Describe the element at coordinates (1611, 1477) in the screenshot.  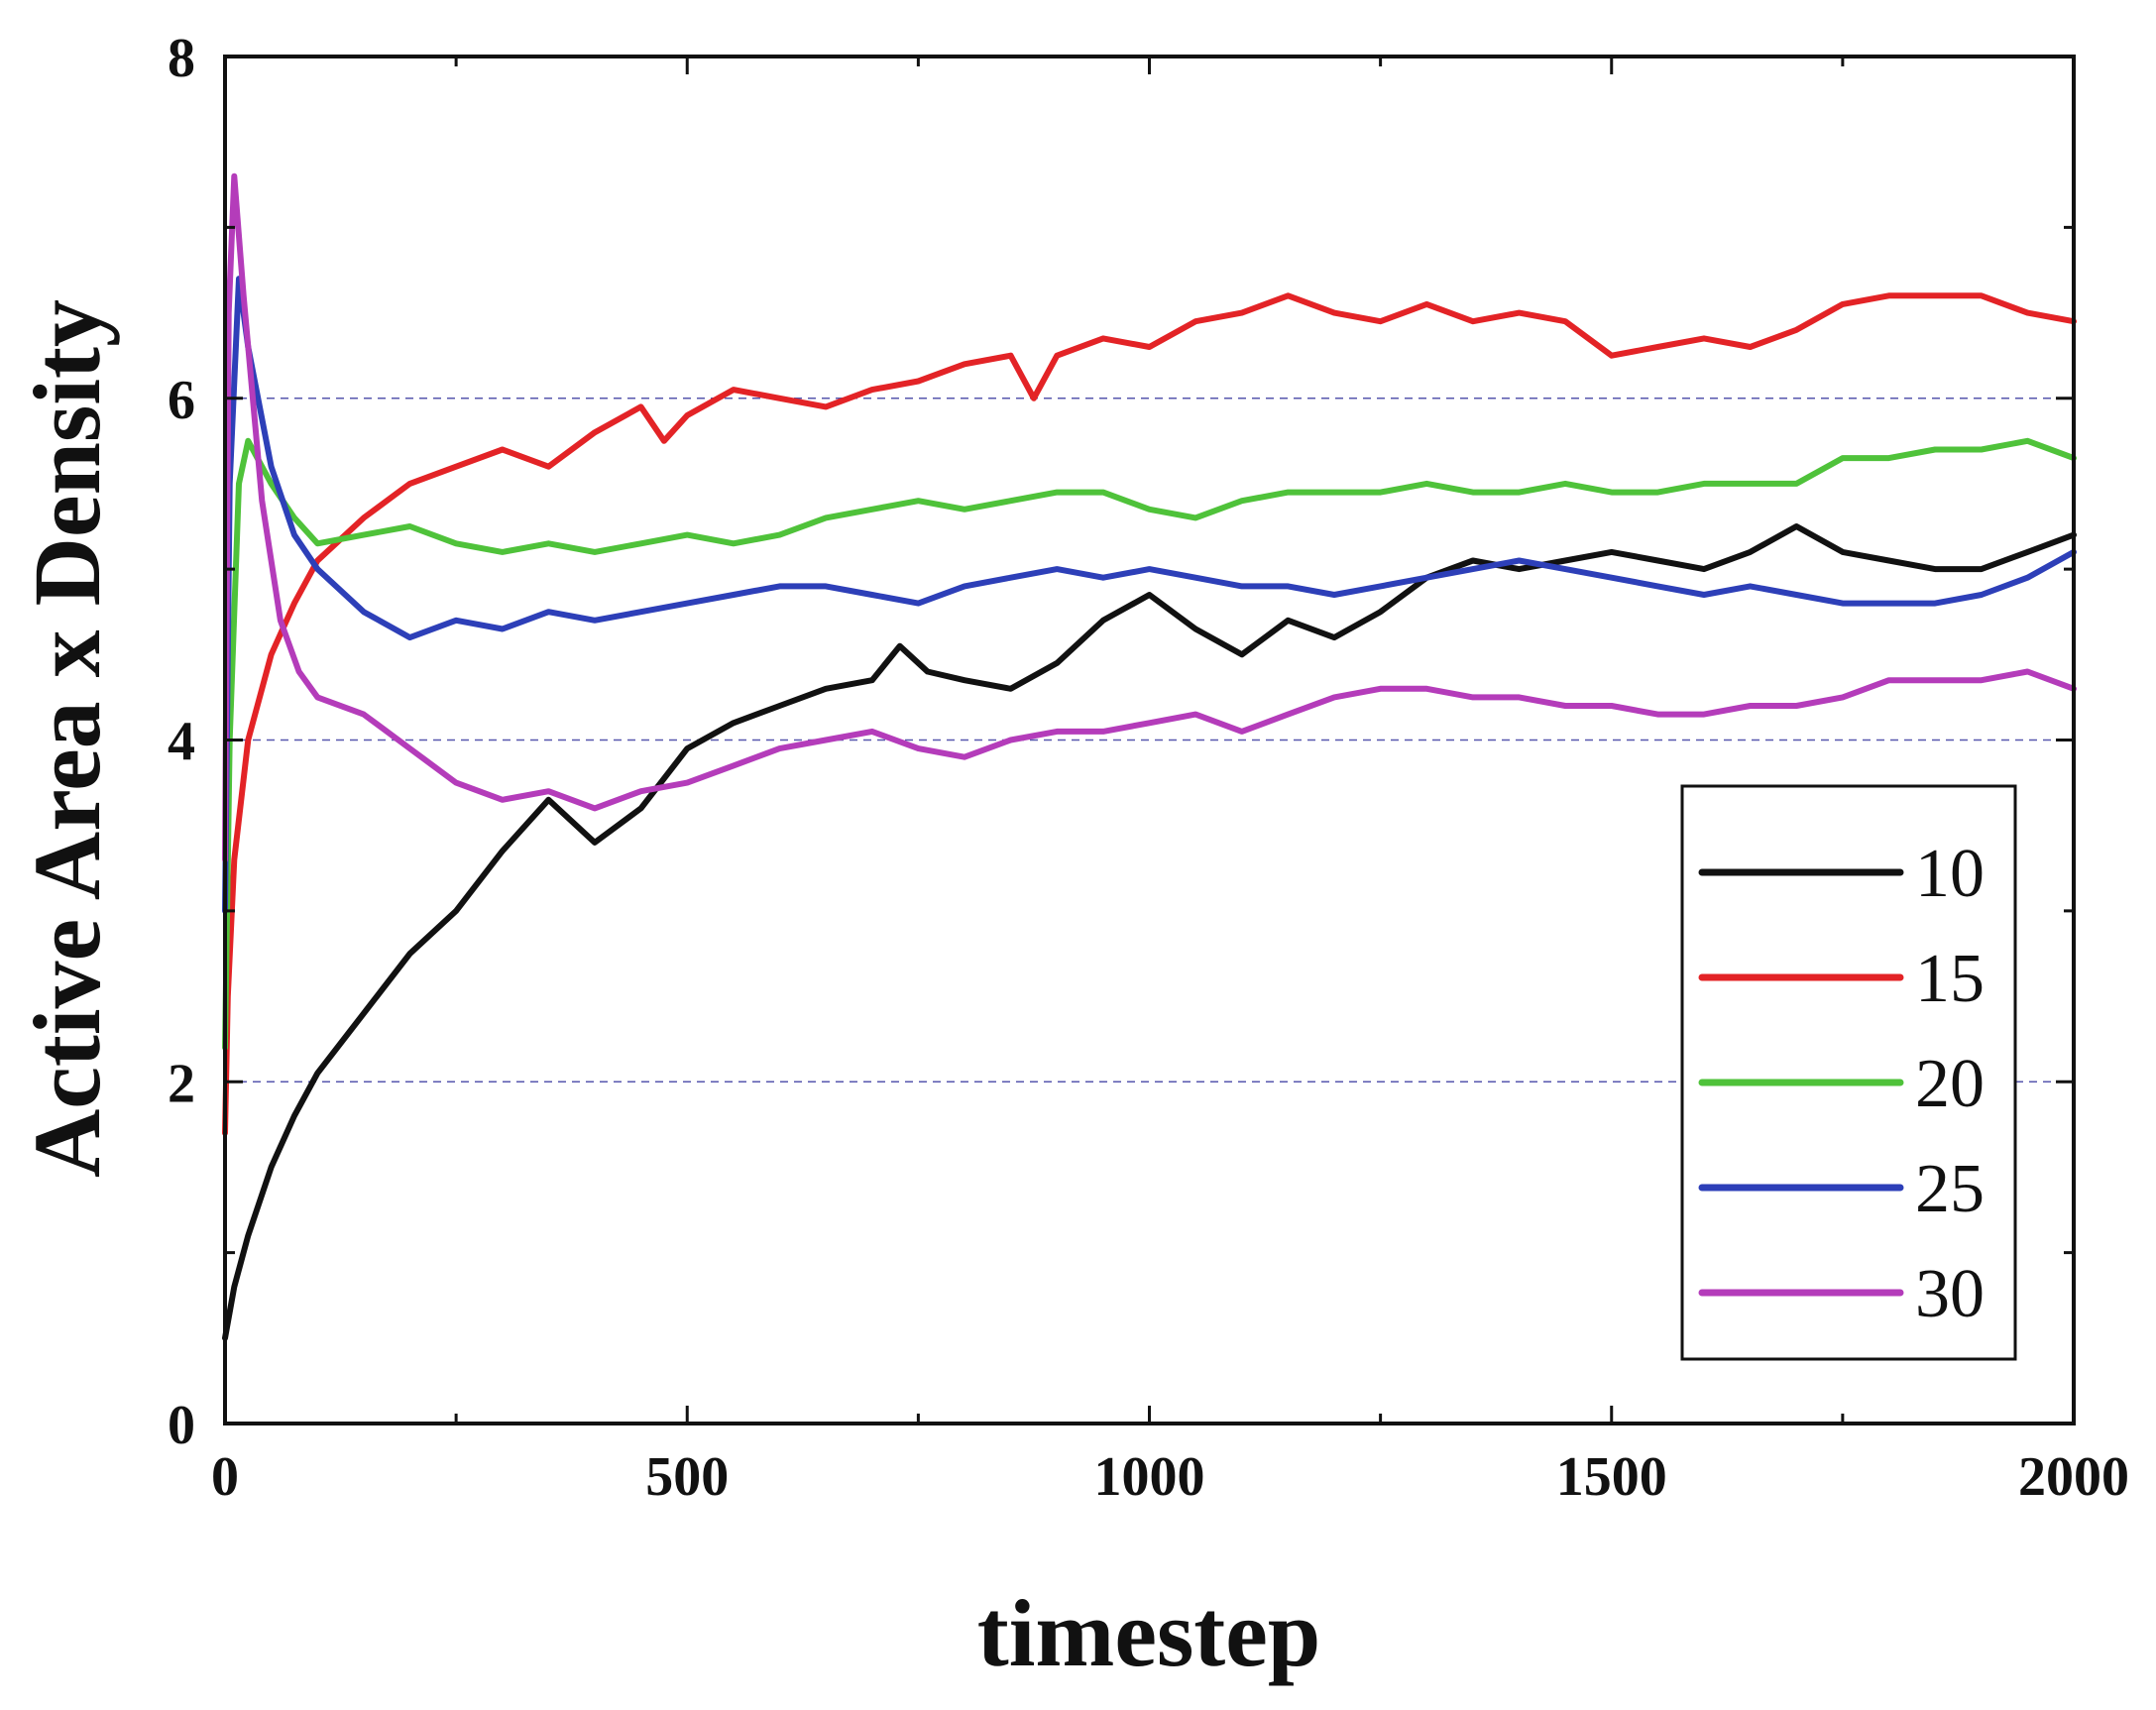
I see `x-tick-label: 1500` at that location.